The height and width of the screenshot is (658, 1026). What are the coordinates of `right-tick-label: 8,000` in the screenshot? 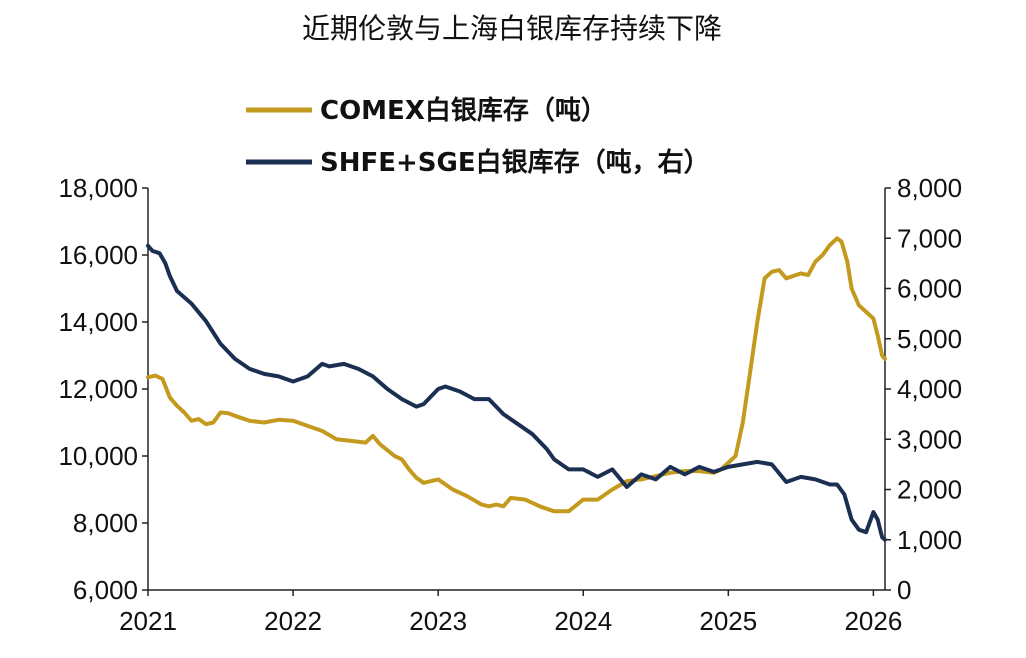 It's located at (929, 188).